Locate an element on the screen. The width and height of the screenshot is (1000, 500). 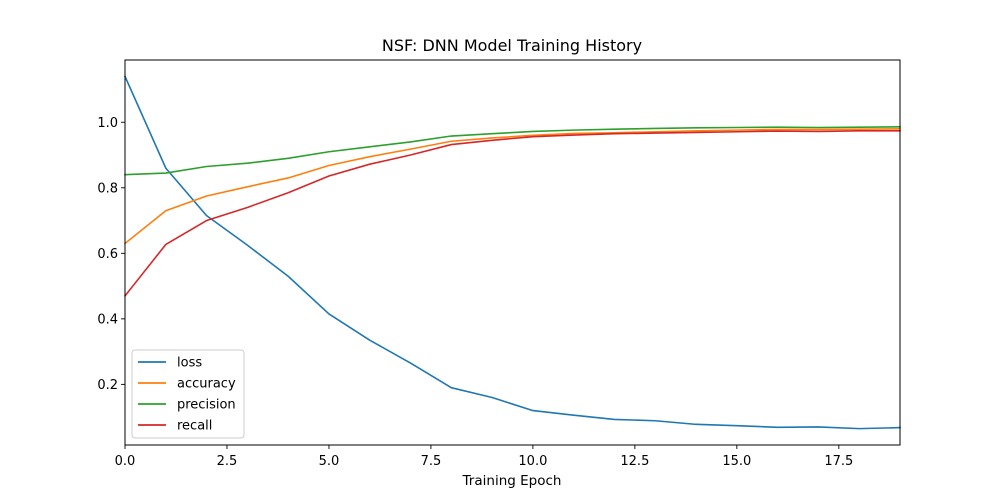
y-tick-label: 1.0 is located at coordinates (107, 123).